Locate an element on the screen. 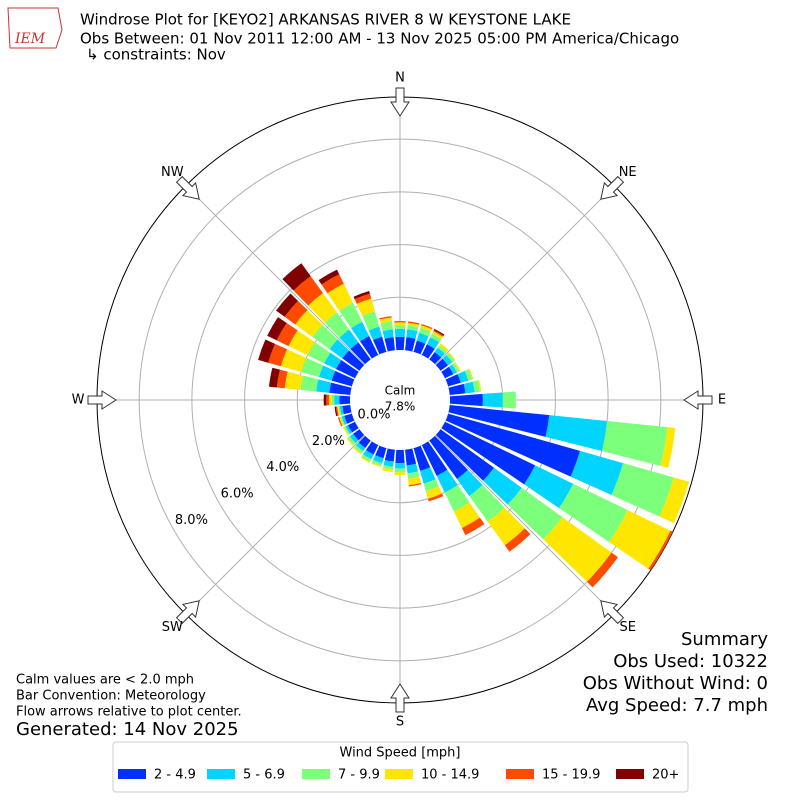 This screenshot has width=800, height=800. calm-circle is located at coordinates (400, 400).